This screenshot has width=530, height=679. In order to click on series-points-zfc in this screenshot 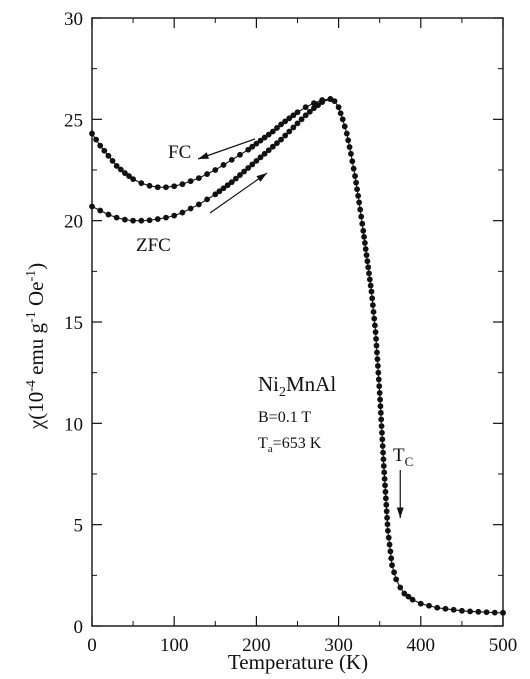, I will do `click(211, 160)`.